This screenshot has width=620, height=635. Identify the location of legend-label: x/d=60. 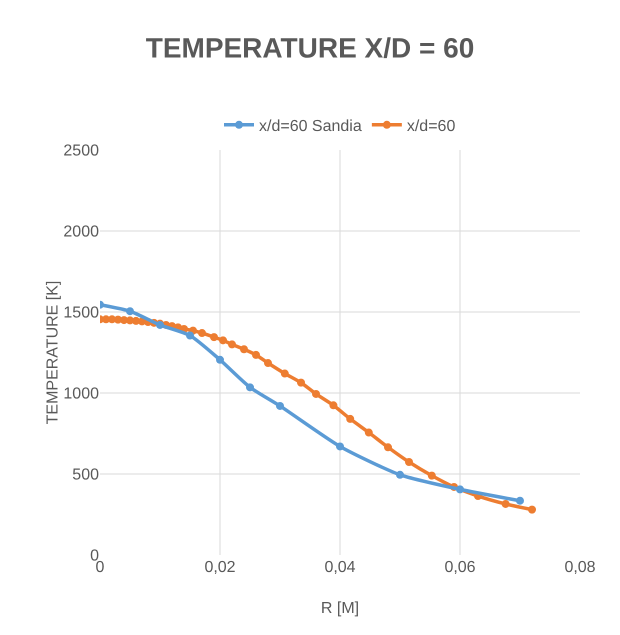
(431, 127).